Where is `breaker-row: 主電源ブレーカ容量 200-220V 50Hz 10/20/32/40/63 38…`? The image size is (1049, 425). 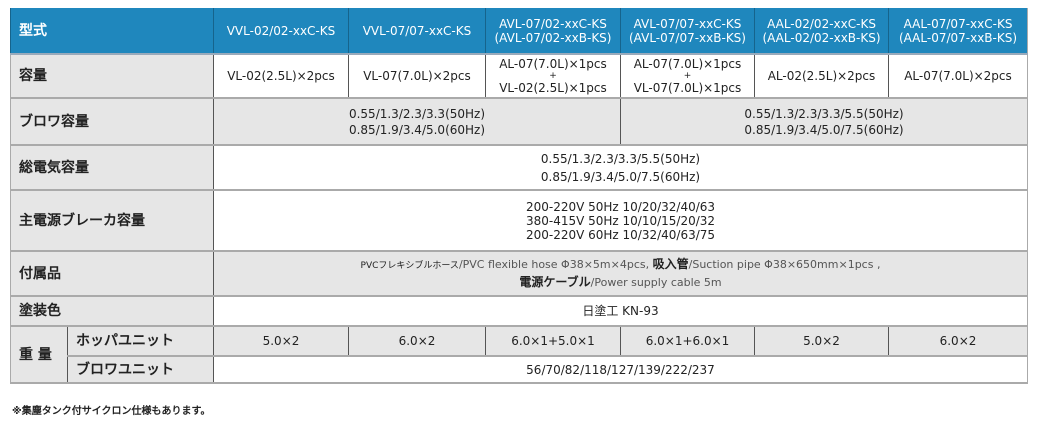 breaker-row: 主電源ブレーカ容量 200-220V 50Hz 10/20/32/40/63 38… is located at coordinates (519, 221).